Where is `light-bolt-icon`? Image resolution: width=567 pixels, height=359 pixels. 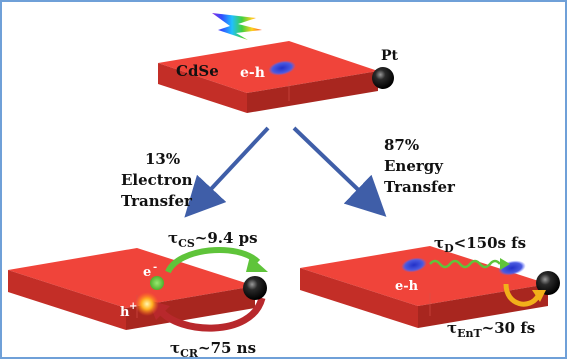
light-bolt-icon is located at coordinates (237, 26).